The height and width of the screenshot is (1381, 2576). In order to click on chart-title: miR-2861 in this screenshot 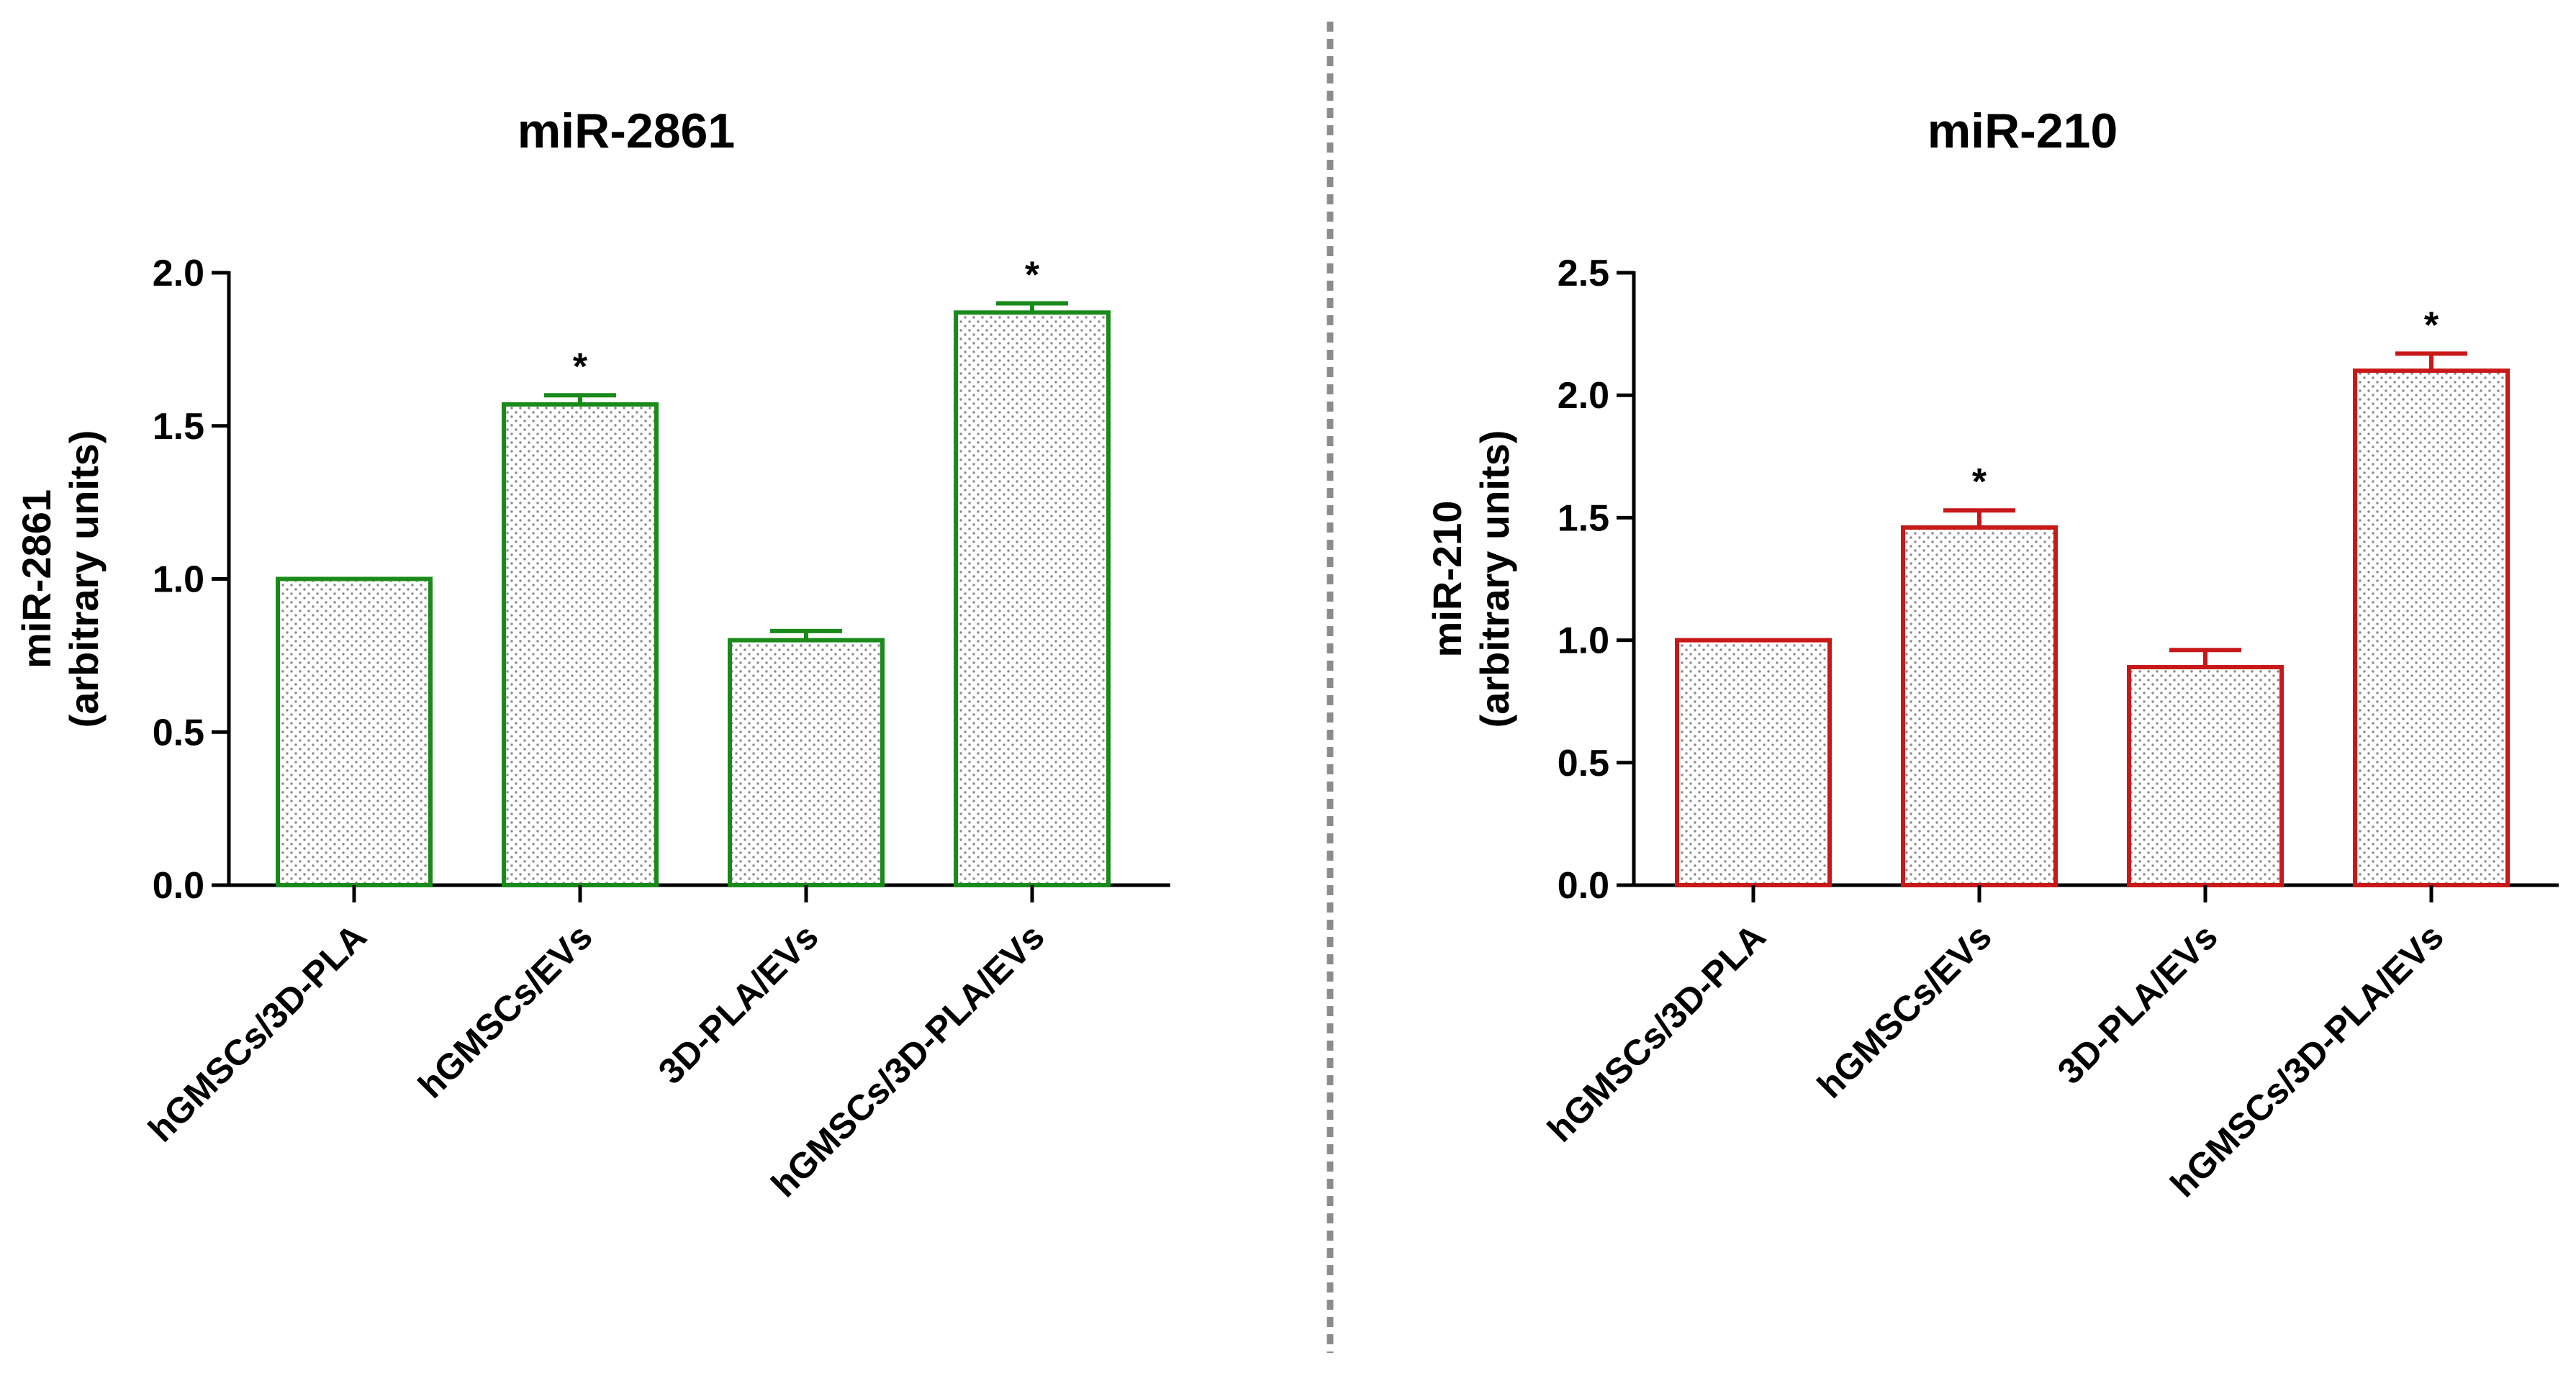, I will do `click(626, 131)`.